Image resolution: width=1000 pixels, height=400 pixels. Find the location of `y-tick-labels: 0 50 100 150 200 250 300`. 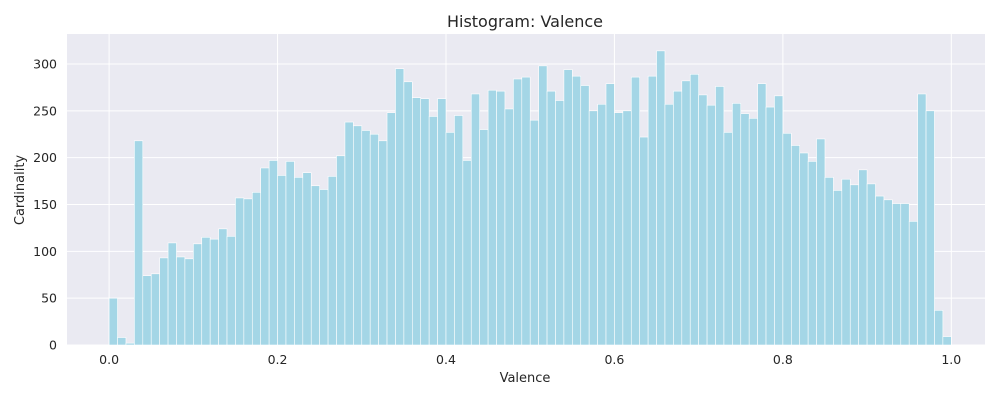

y-tick-labels: 0 50 100 150 200 250 300 is located at coordinates (45, 204).